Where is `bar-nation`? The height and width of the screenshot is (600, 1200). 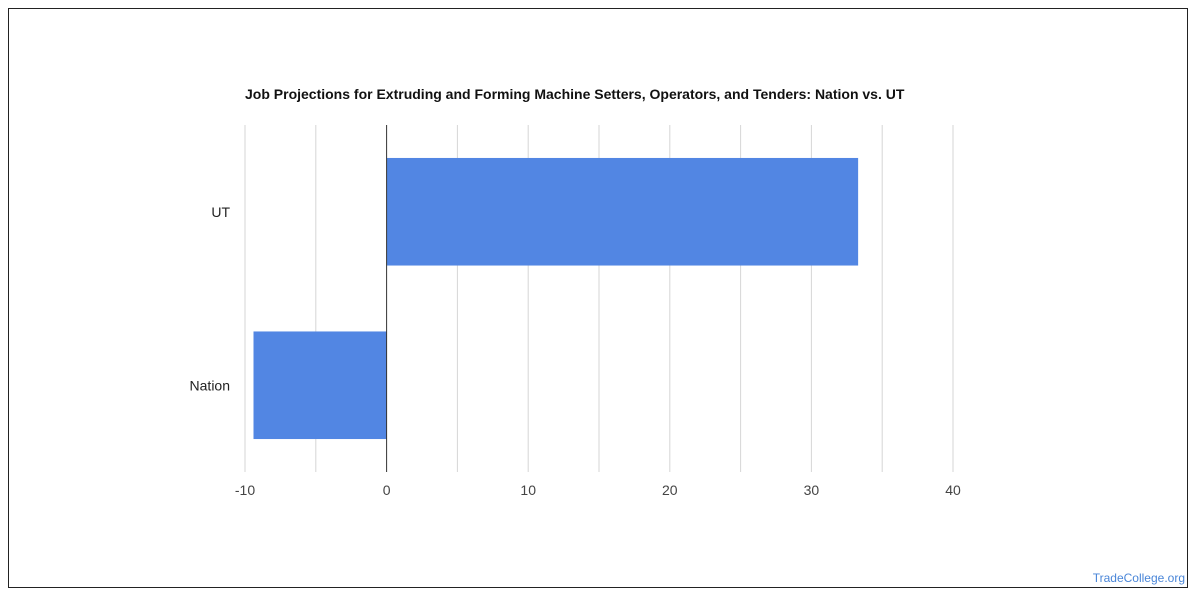 bar-nation is located at coordinates (320, 385).